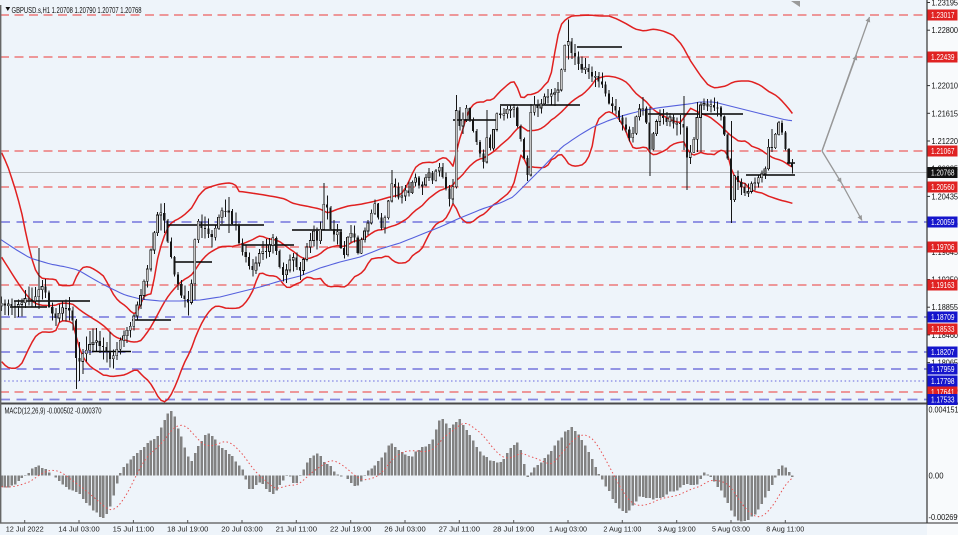 Image resolution: width=958 pixels, height=535 pixels. What do you see at coordinates (943, 352) in the screenshot?
I see `svg-text: 1.18207` at bounding box center [943, 352].